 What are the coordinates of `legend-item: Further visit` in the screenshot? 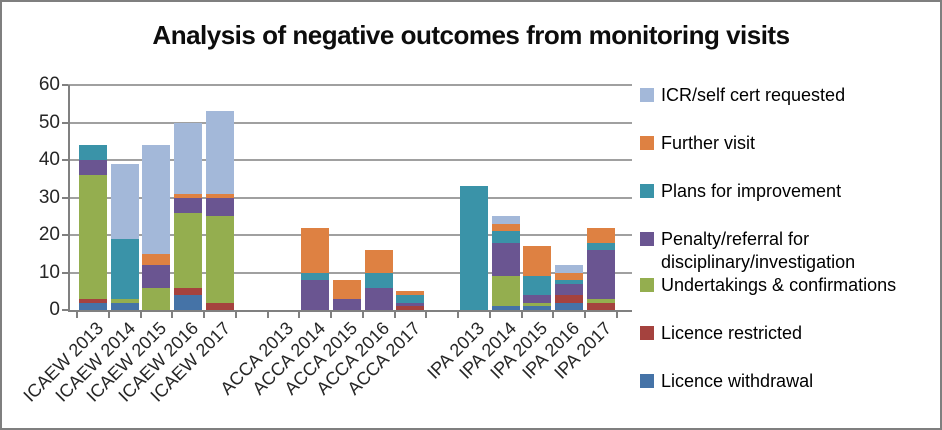 It's located at (788, 143).